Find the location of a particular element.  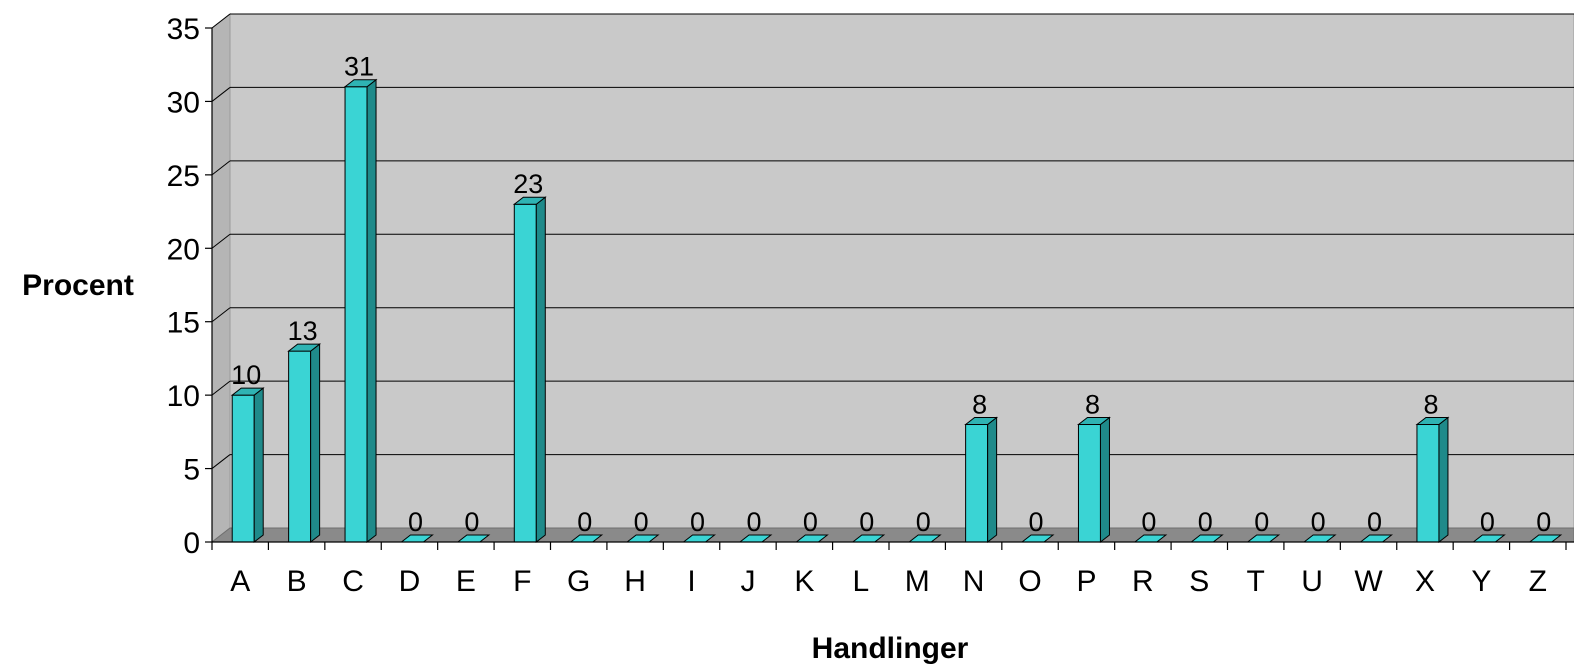

x-tick-label: R is located at coordinates (1143, 581).